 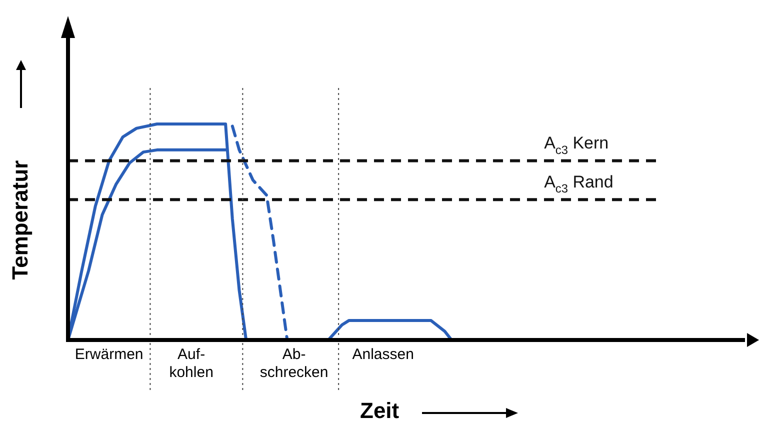 What do you see at coordinates (109, 355) in the screenshot?
I see `x-tick-label: Erwärmen` at bounding box center [109, 355].